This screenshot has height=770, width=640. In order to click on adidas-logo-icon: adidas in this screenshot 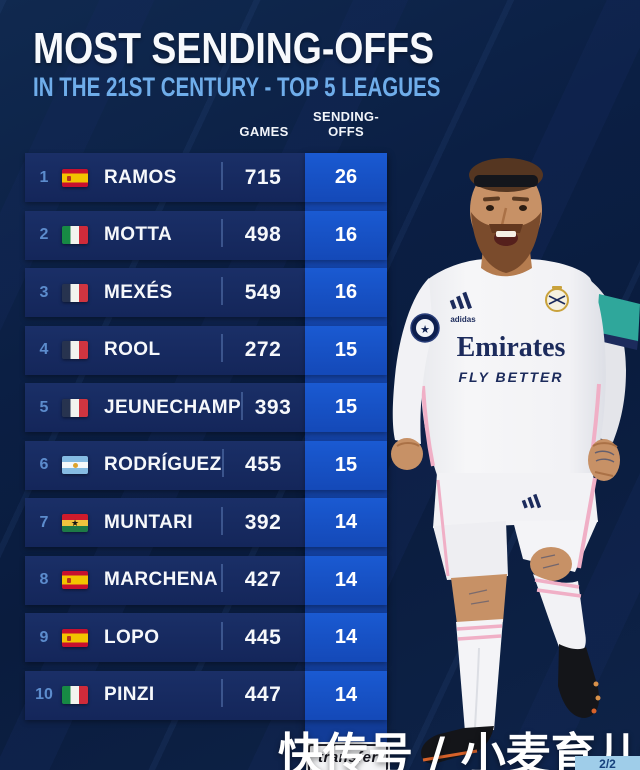, I will do `click(462, 307)`.